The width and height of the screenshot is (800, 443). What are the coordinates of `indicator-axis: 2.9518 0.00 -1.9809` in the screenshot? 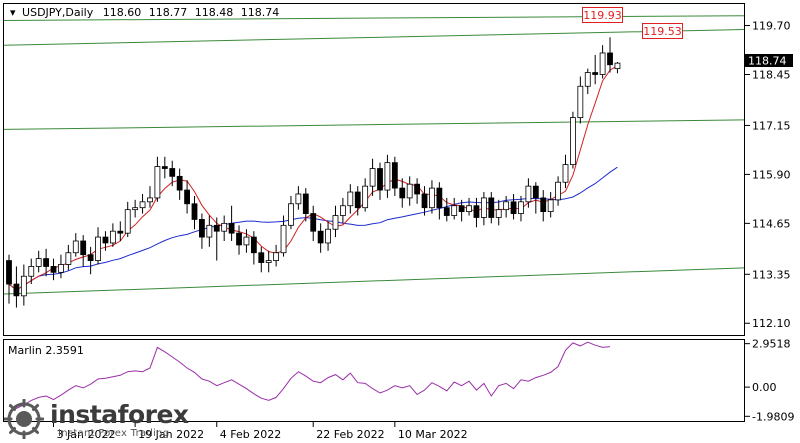 It's located at (769, 380).